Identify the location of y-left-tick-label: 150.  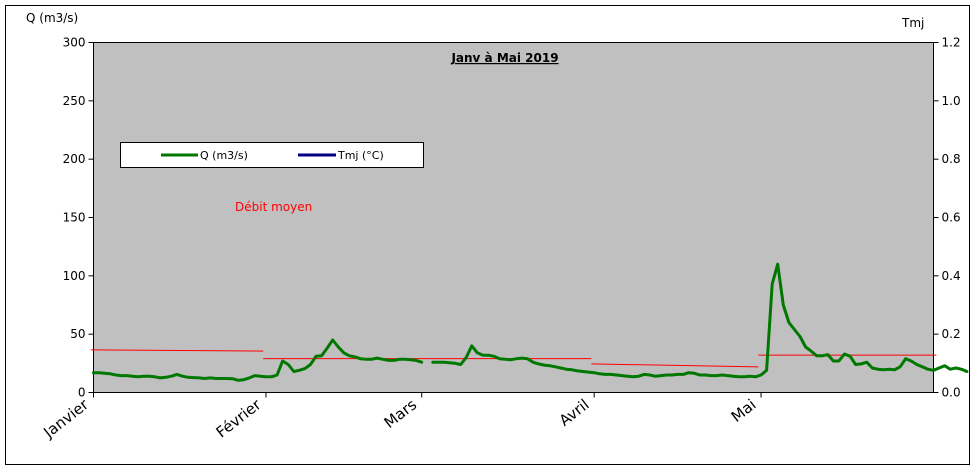
(74, 218).